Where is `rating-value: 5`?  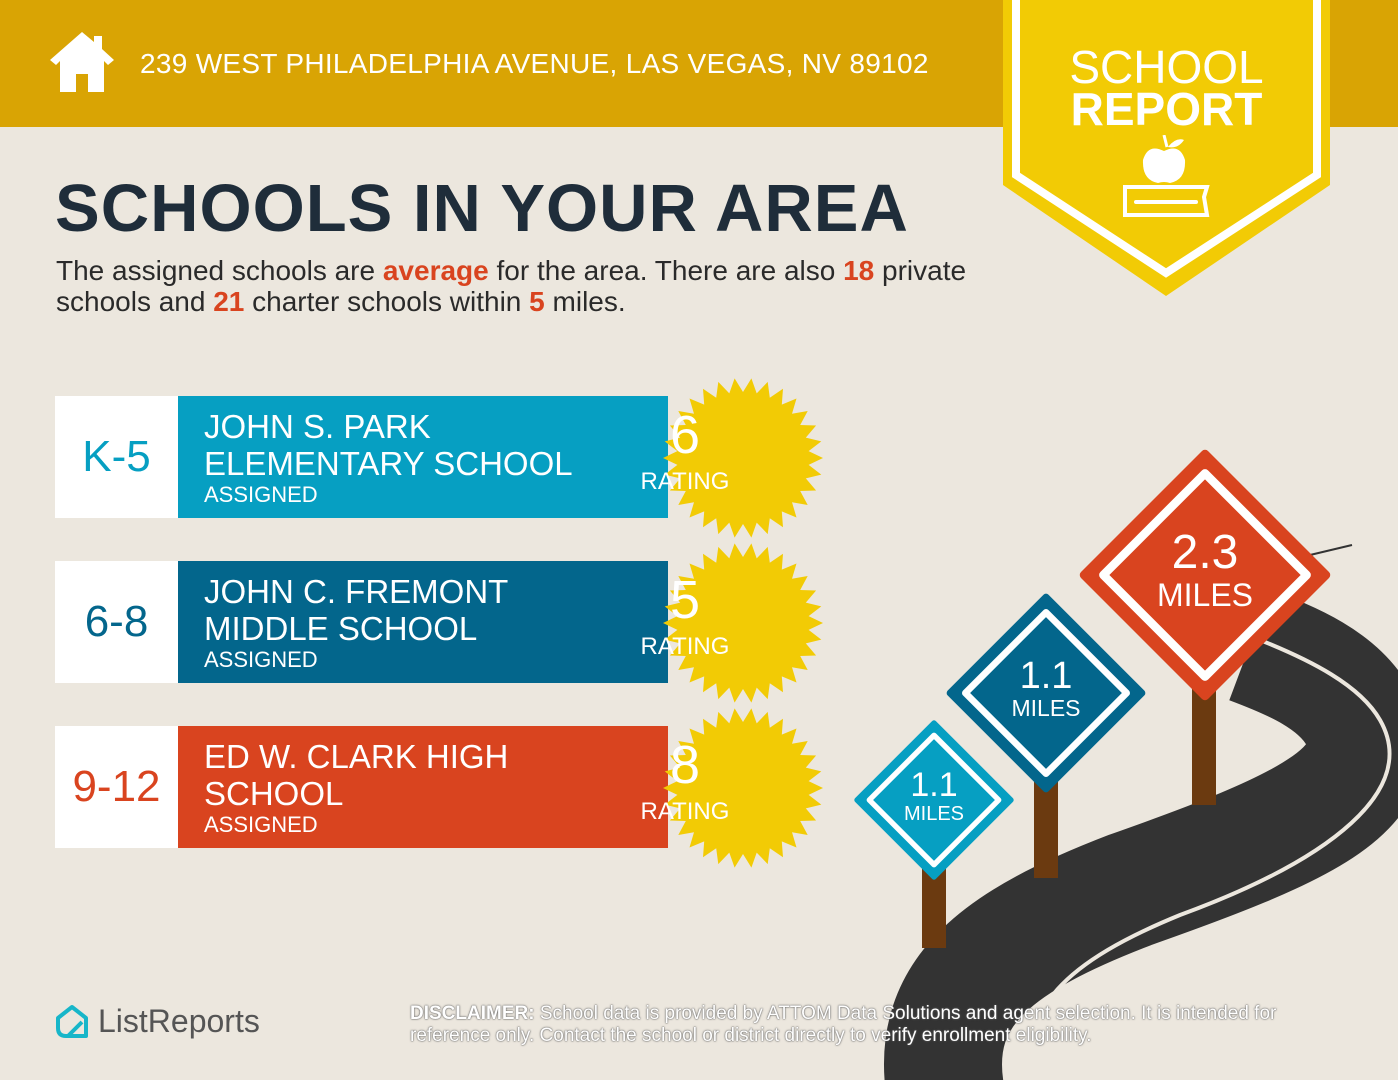 rating-value: 5 is located at coordinates (685, 600).